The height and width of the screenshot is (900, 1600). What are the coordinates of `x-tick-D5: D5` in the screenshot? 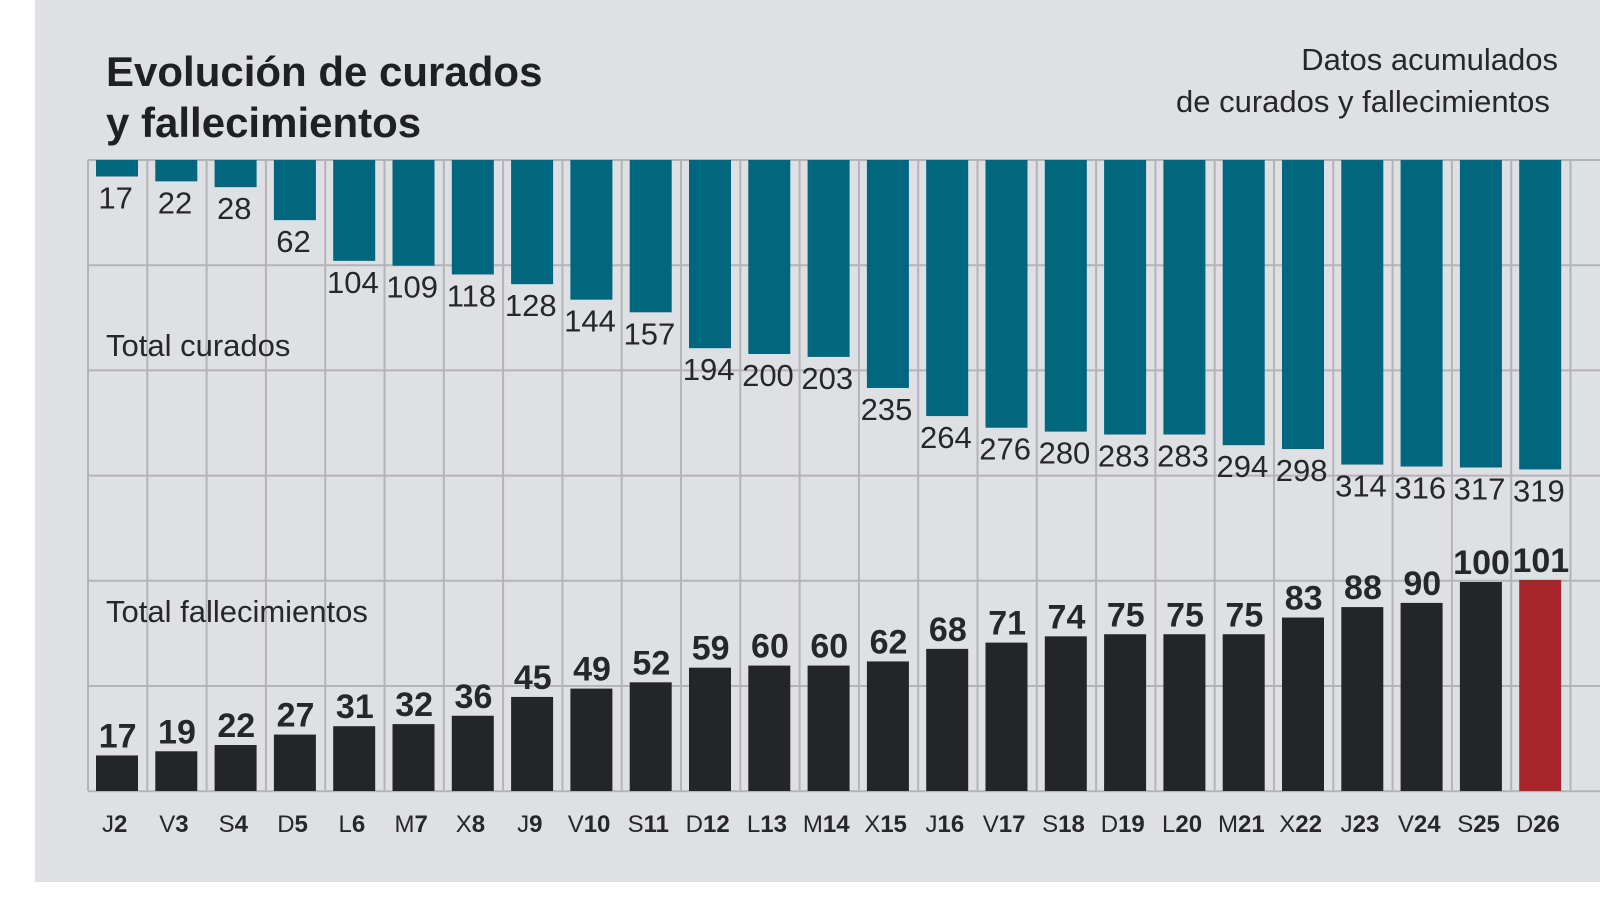 It's located at (292, 824).